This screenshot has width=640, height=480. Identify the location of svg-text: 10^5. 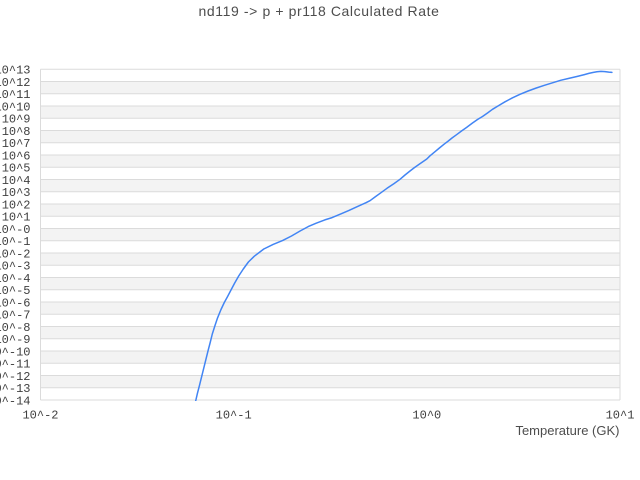
(16, 169).